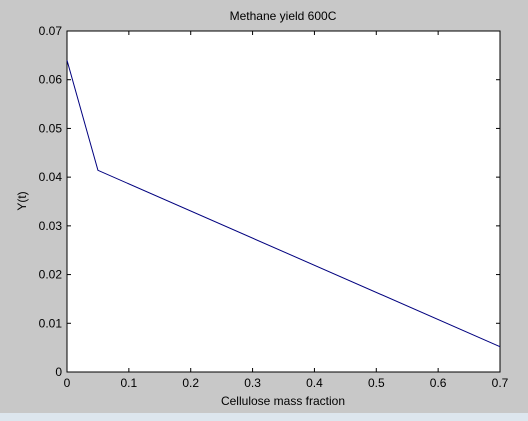 This screenshot has width=528, height=421. I want to click on y-tick-label: 0.05, so click(51, 128).